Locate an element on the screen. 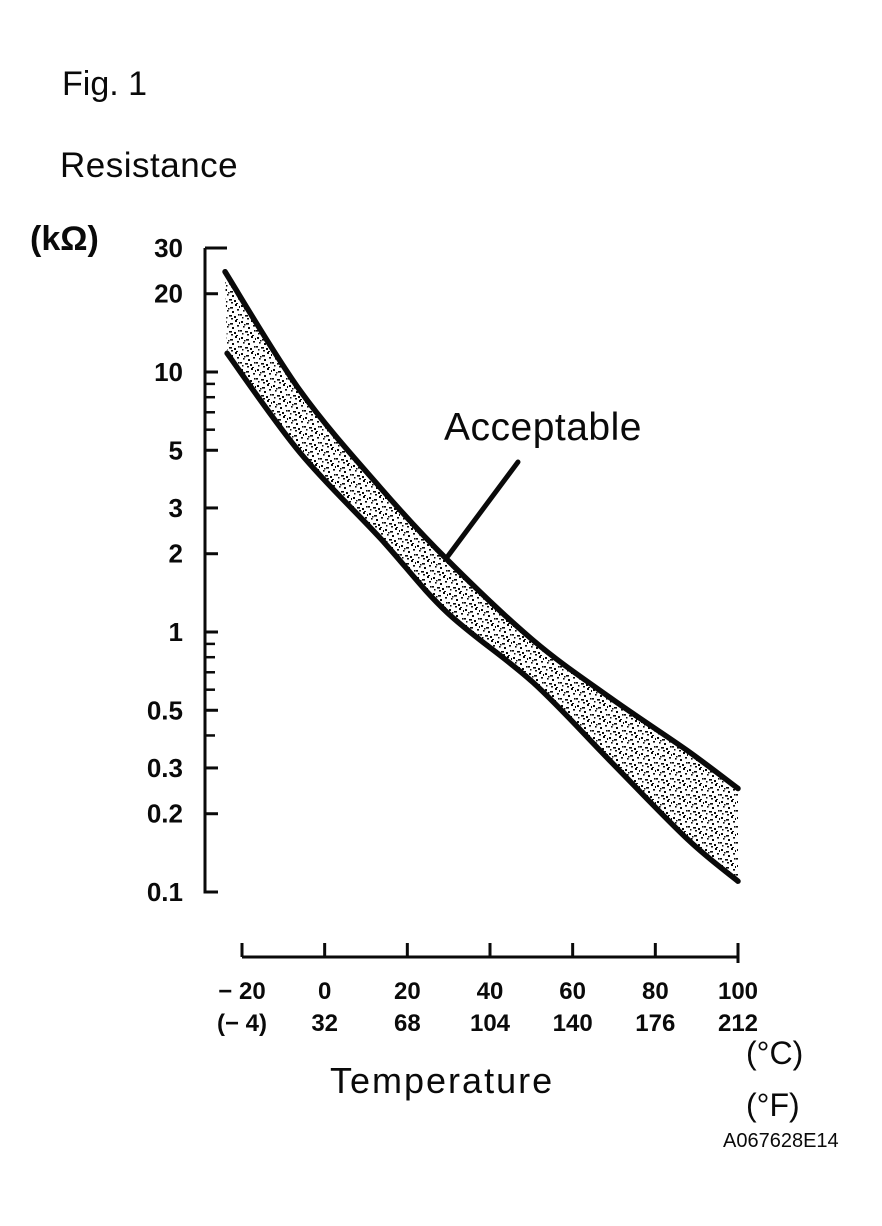 This screenshot has height=1226, width=882. x-tick-label-fahrenheit: 104 is located at coordinates (490, 1023).